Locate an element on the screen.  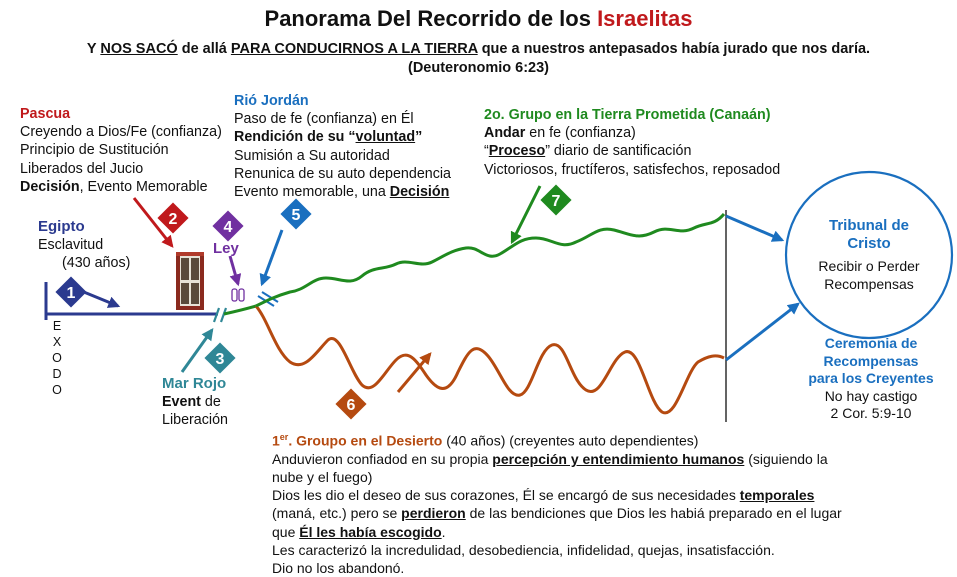
badge-1: 1 is located at coordinates (71, 292).